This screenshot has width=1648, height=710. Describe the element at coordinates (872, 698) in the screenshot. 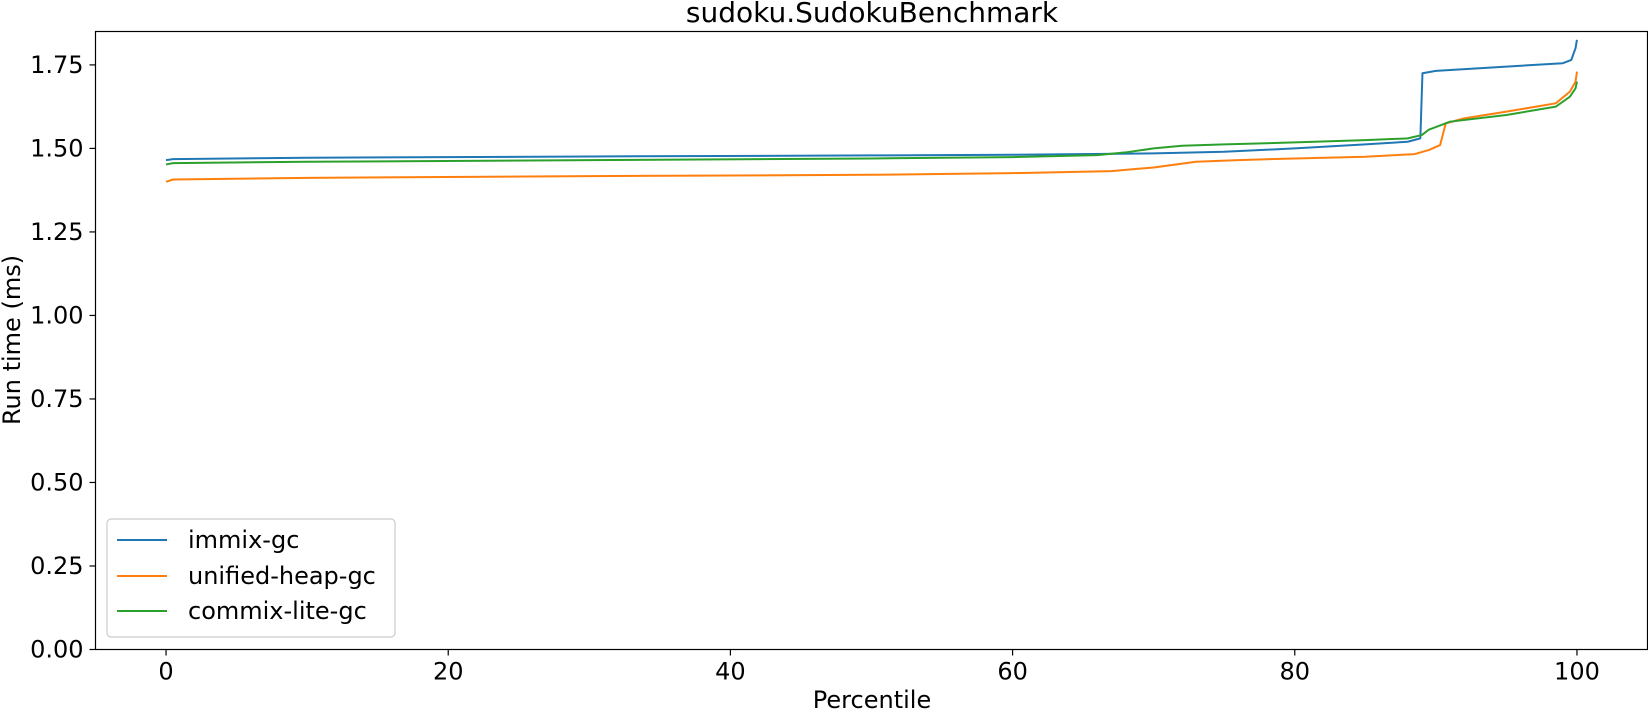

I see `x-axis-label: Percentile` at that location.